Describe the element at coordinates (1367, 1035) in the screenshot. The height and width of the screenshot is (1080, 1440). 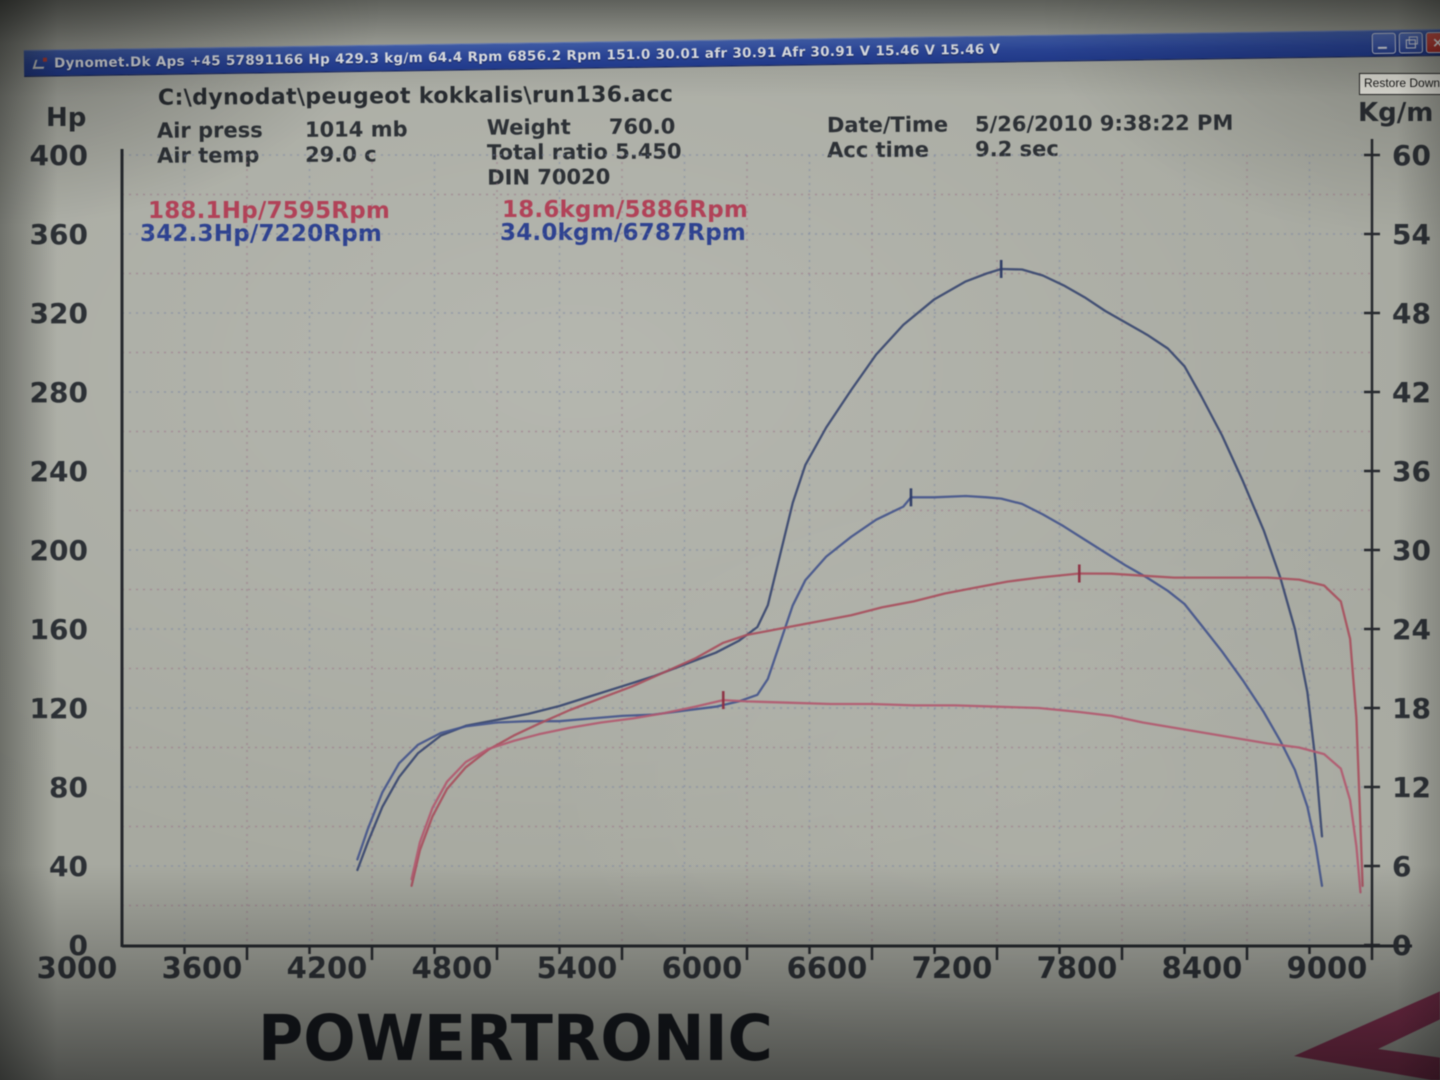
I see `magenta-chevron-icon` at that location.